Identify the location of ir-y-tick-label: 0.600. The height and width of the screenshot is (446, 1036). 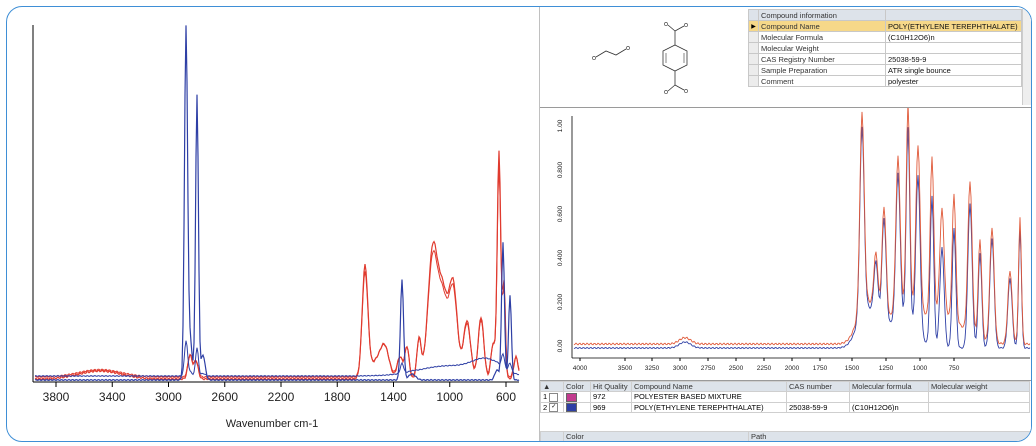
(560, 213).